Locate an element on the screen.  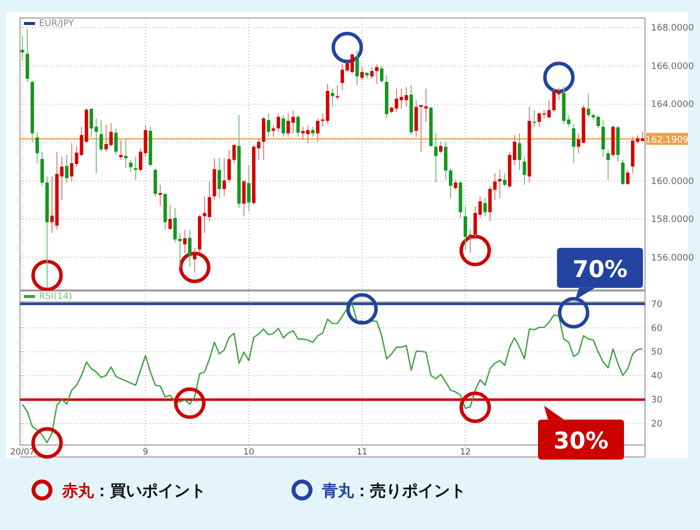
x-tick-label: 12 is located at coordinates (465, 453).